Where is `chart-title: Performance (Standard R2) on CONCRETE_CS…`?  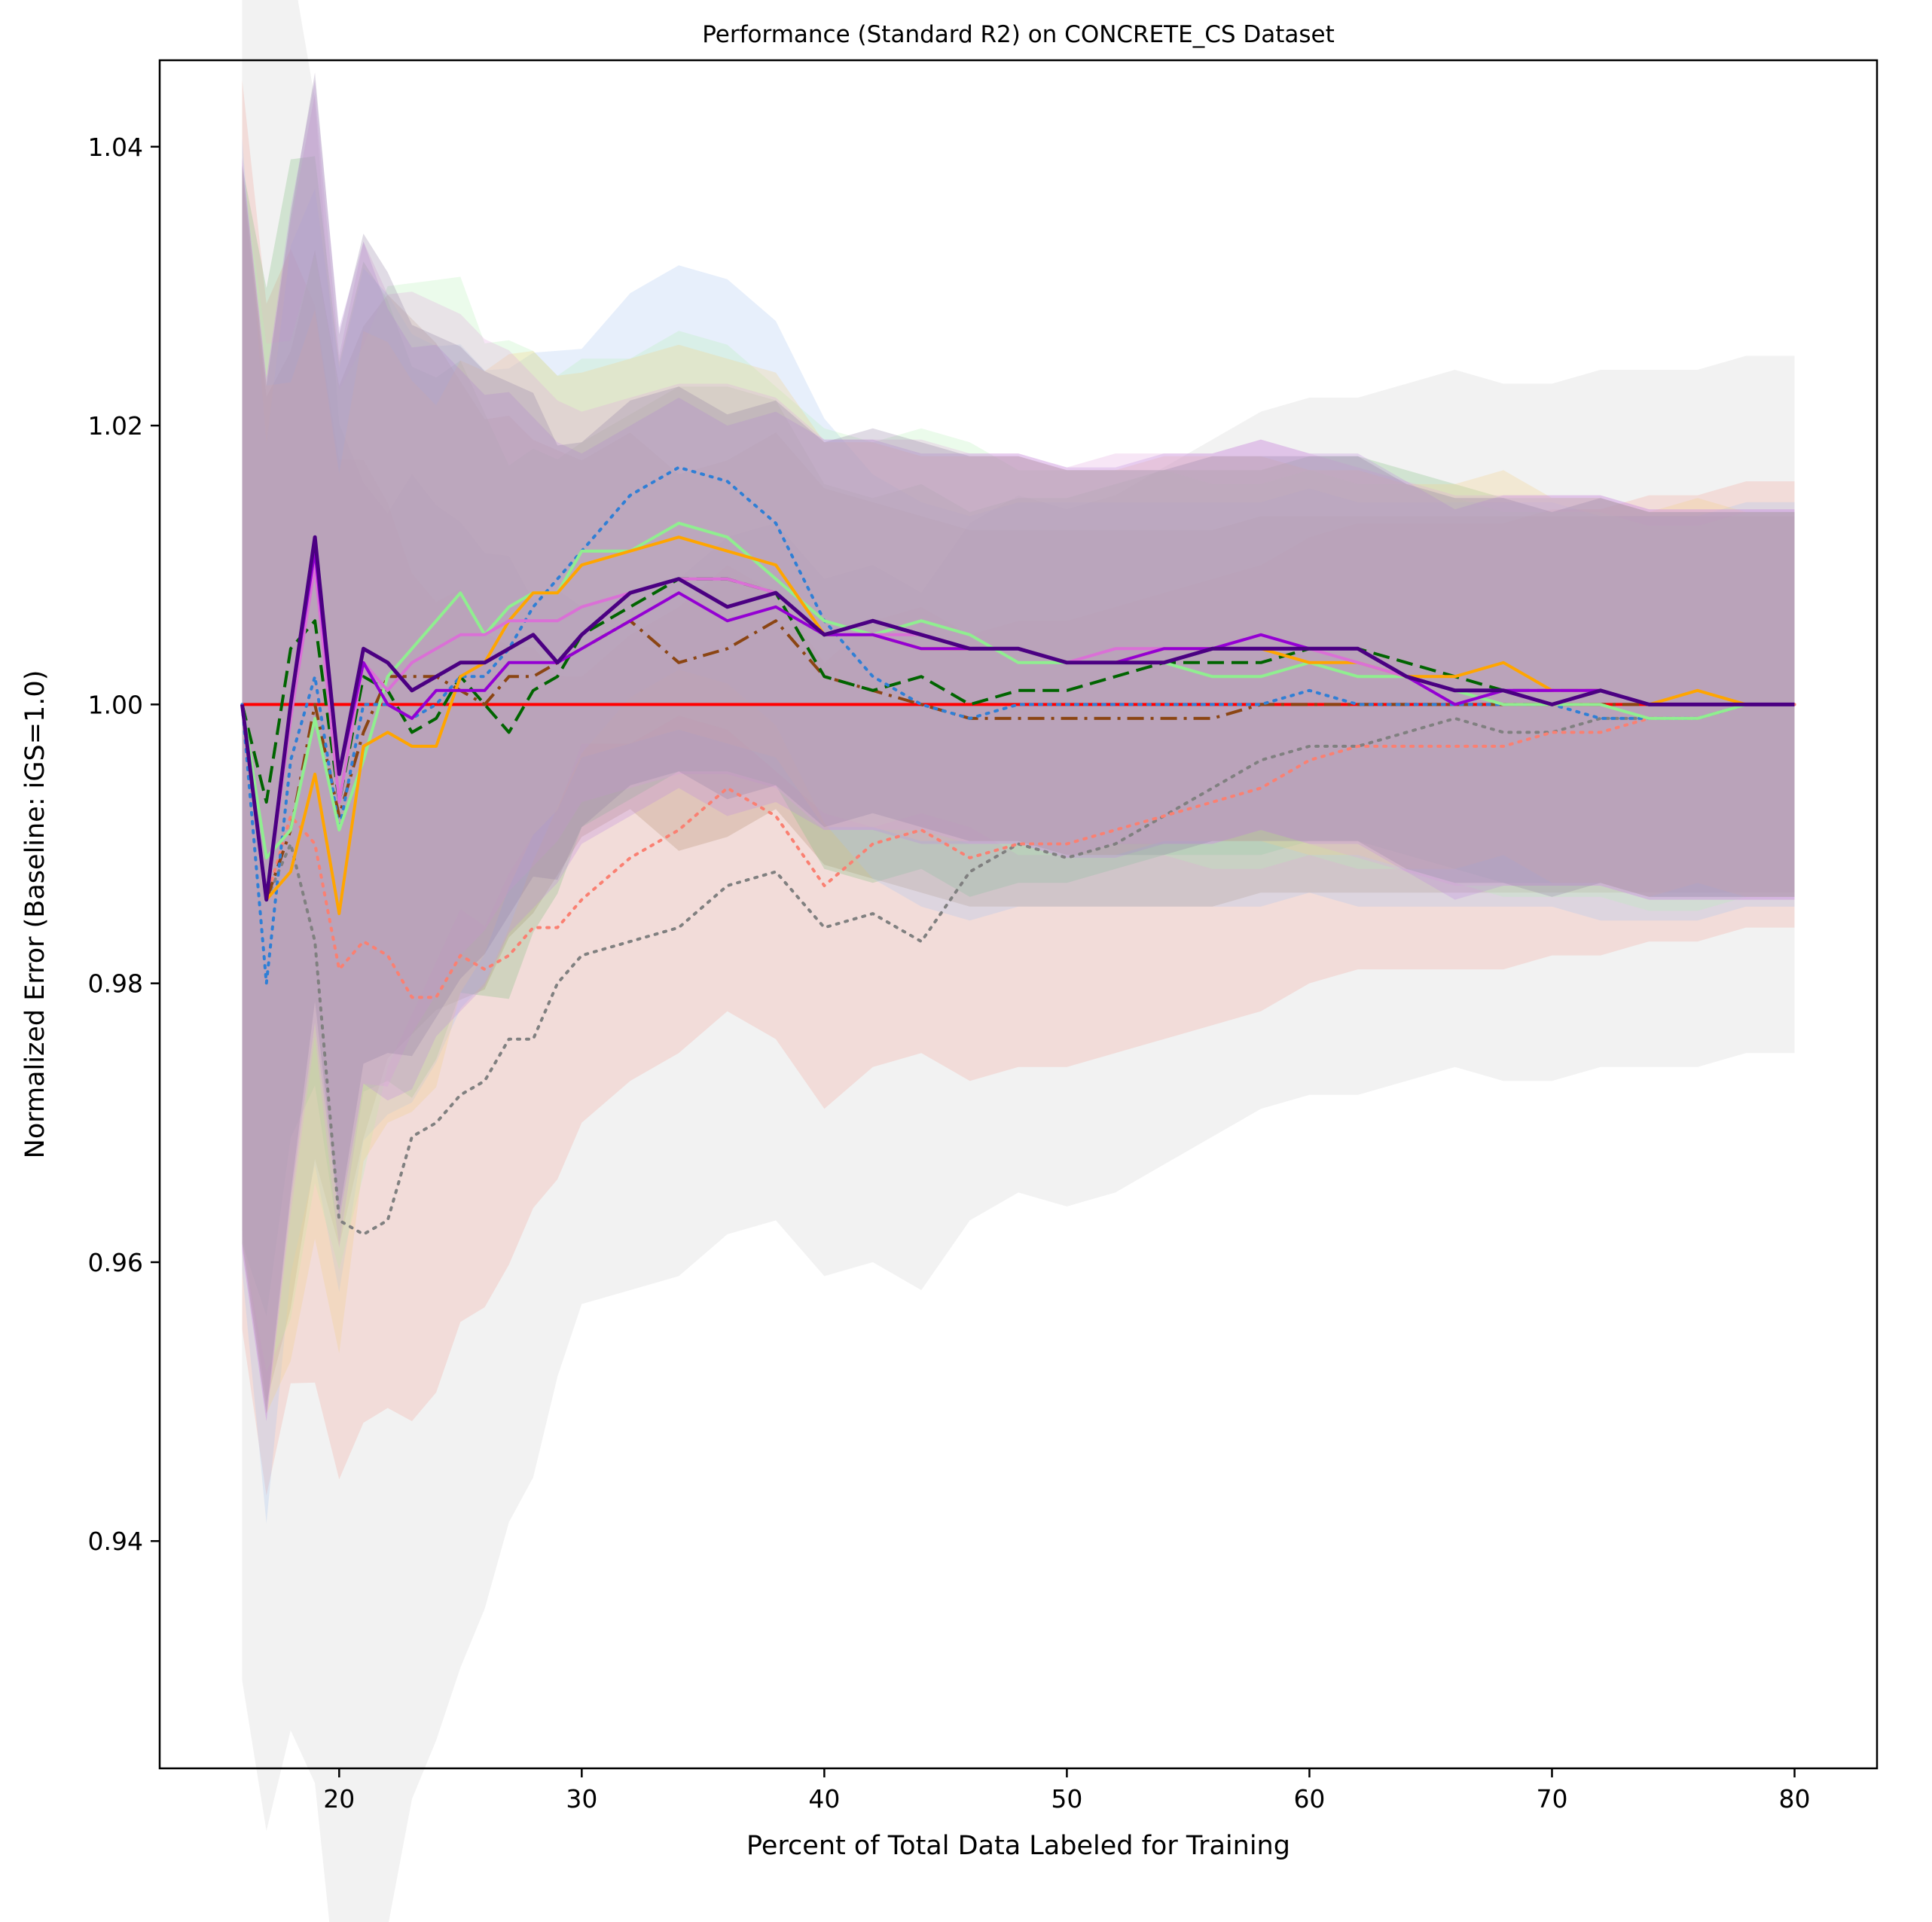 chart-title: Performance (Standard R2) on CONCRETE_CS… is located at coordinates (1019, 34).